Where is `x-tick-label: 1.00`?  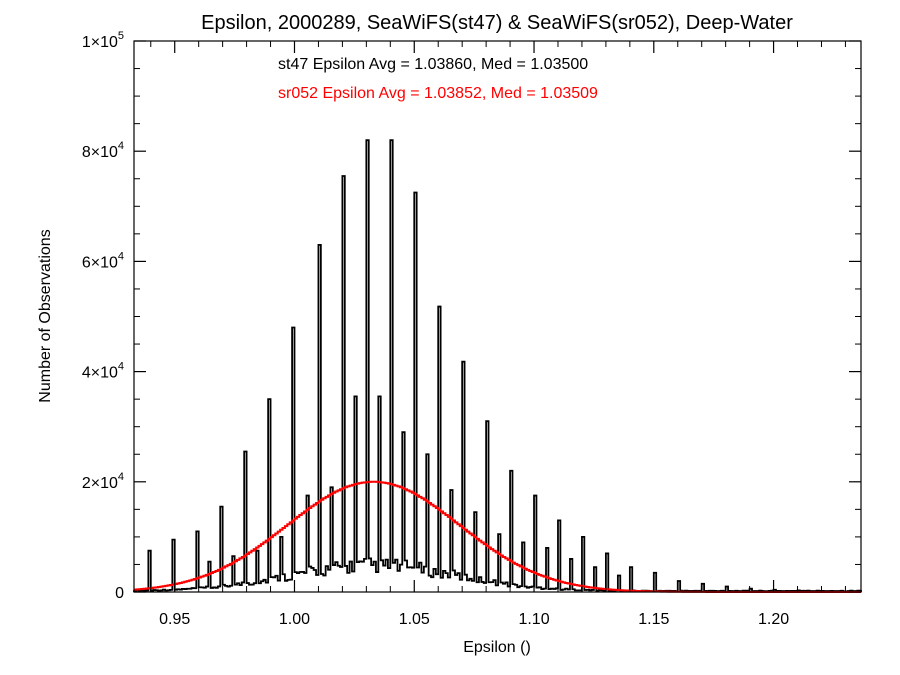 x-tick-label: 1.00 is located at coordinates (294, 619).